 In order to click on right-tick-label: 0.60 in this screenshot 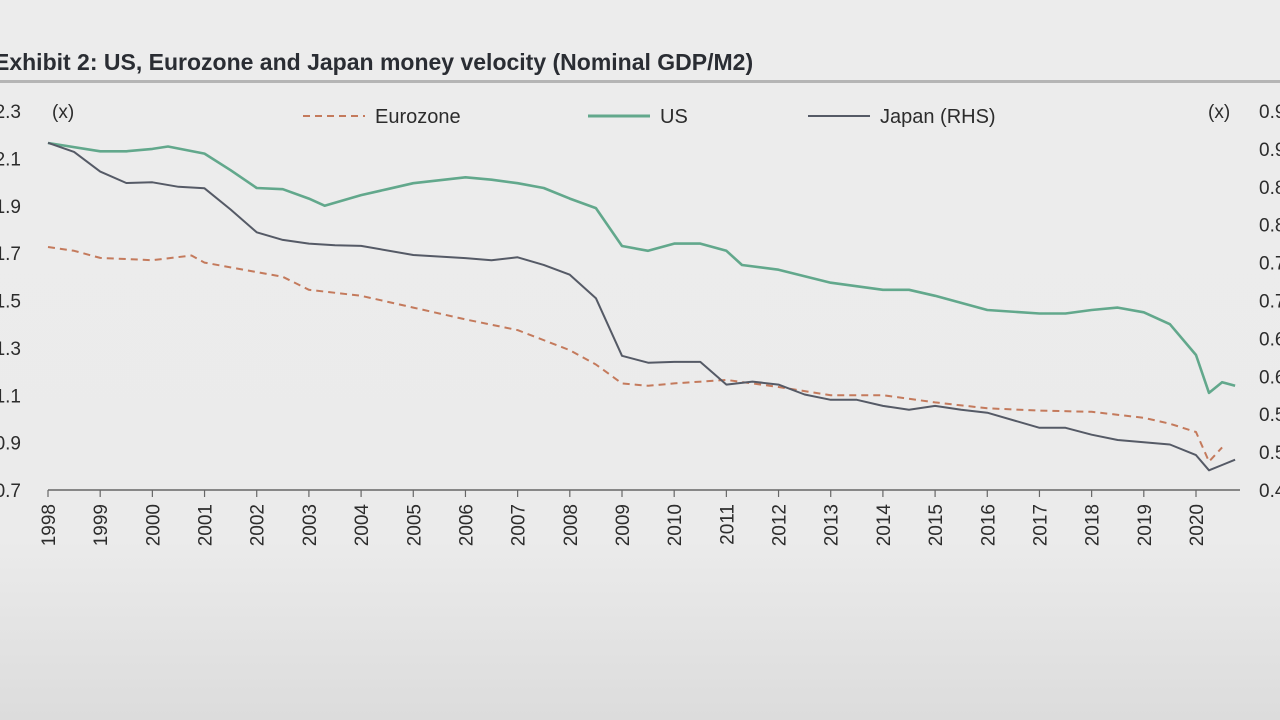, I will do `click(1269, 377)`.